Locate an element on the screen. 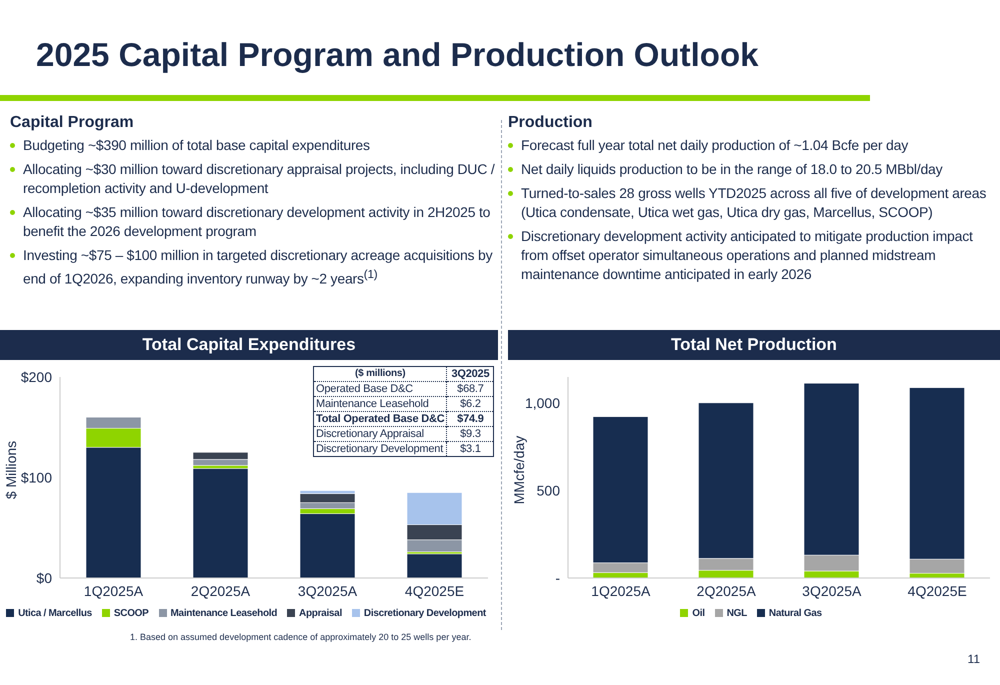 The height and width of the screenshot is (685, 1000). annotation: Discretionary Appraisal is located at coordinates (370, 434).